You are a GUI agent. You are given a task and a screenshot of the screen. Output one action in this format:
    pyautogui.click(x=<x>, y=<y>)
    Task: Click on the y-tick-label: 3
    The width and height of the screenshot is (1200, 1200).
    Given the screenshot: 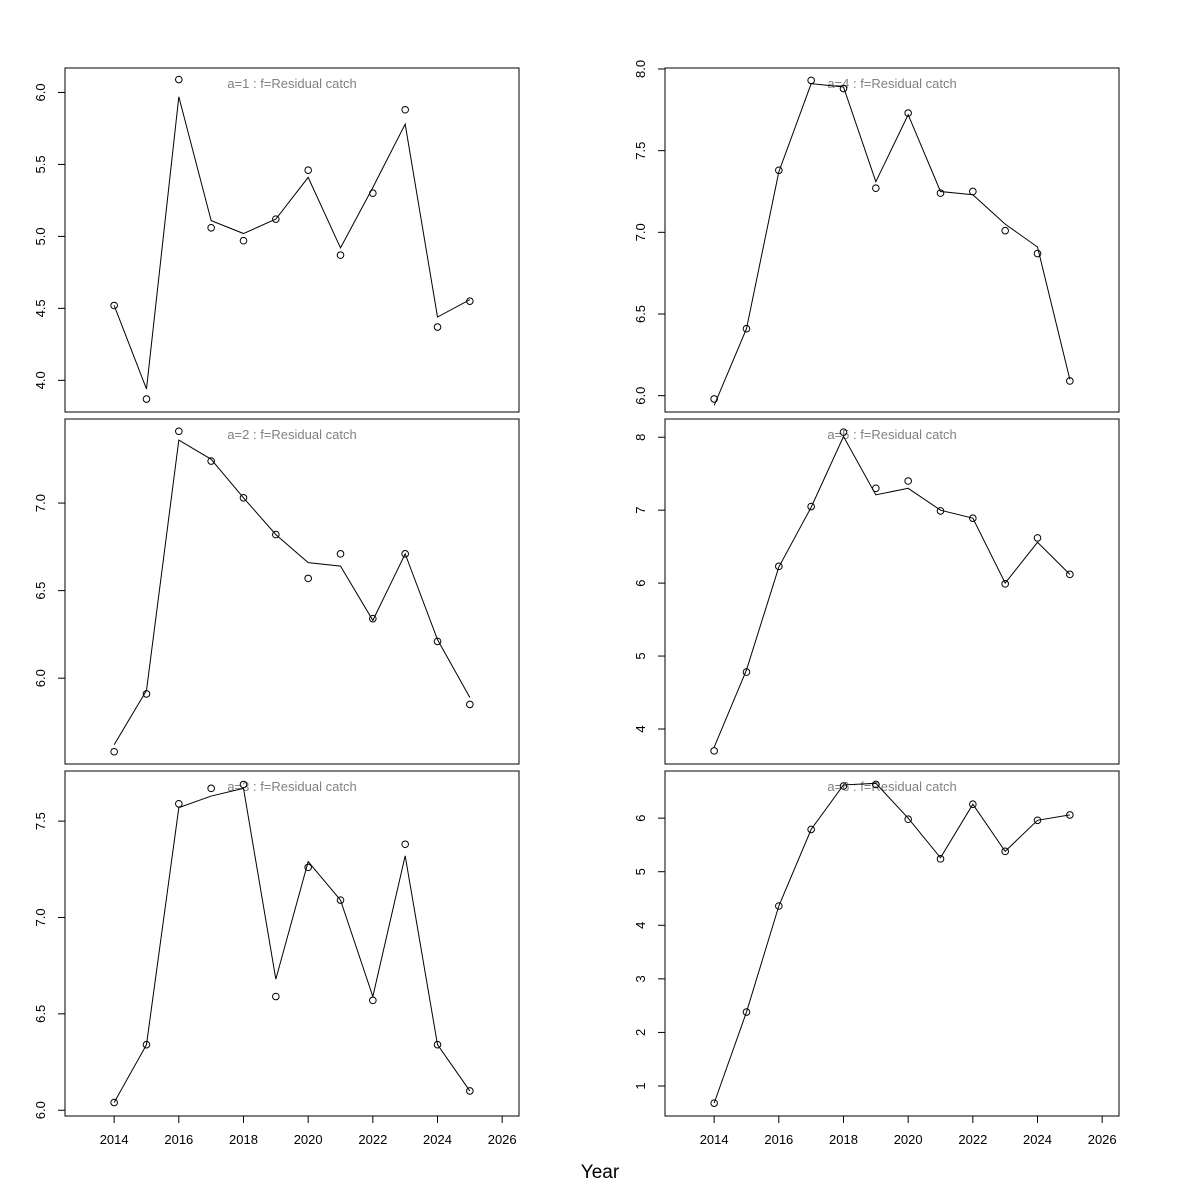 What is the action you would take?
    pyautogui.click(x=640, y=978)
    